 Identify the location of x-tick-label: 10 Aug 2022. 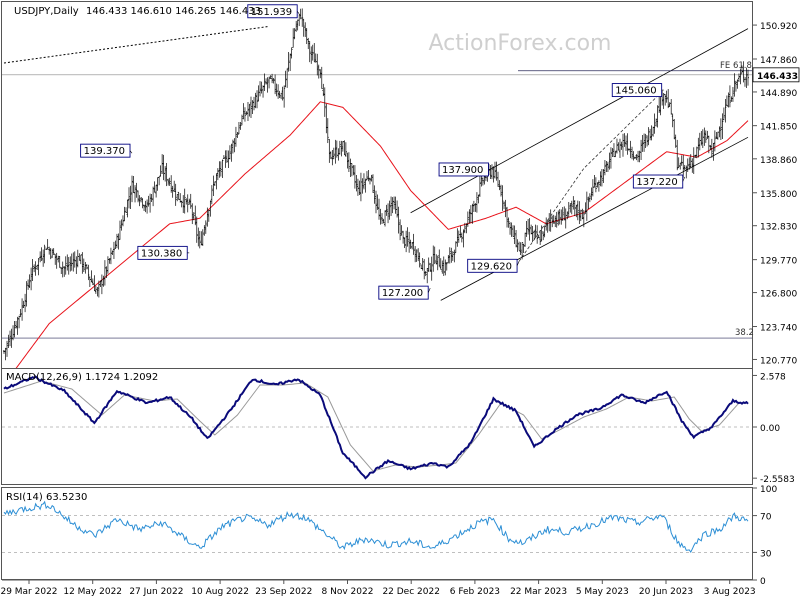
(220, 592).